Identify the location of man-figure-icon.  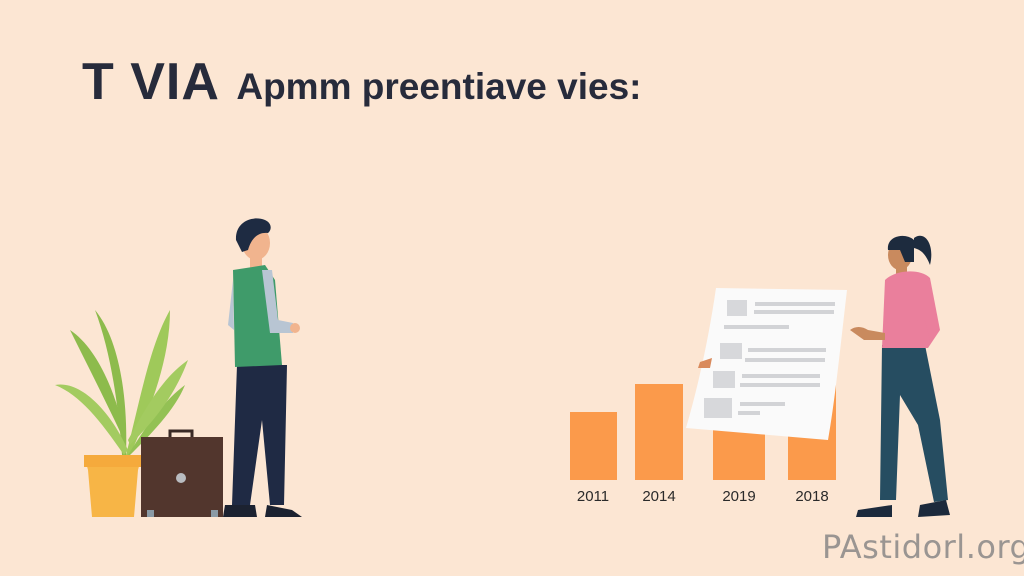
(262, 367).